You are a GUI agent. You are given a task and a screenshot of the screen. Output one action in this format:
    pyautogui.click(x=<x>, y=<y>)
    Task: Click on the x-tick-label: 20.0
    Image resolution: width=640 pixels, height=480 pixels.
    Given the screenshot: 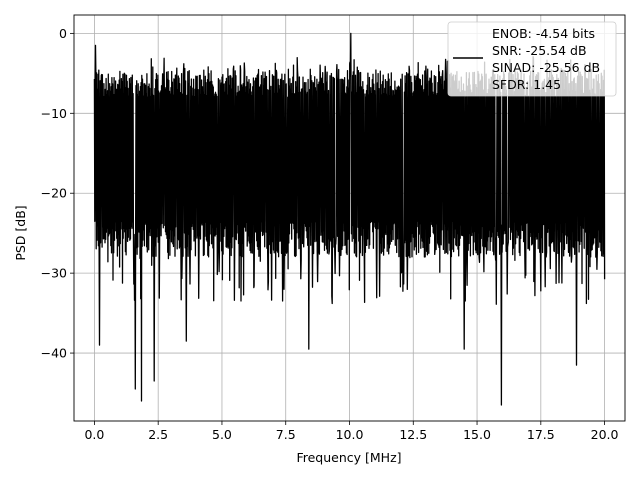 What is the action you would take?
    pyautogui.click(x=605, y=434)
    